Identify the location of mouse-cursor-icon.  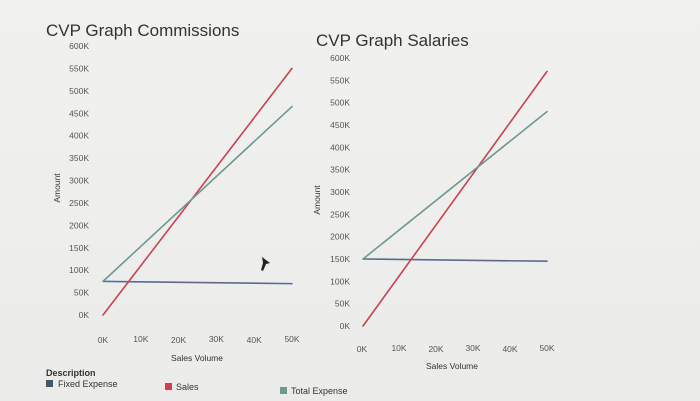
(265, 264).